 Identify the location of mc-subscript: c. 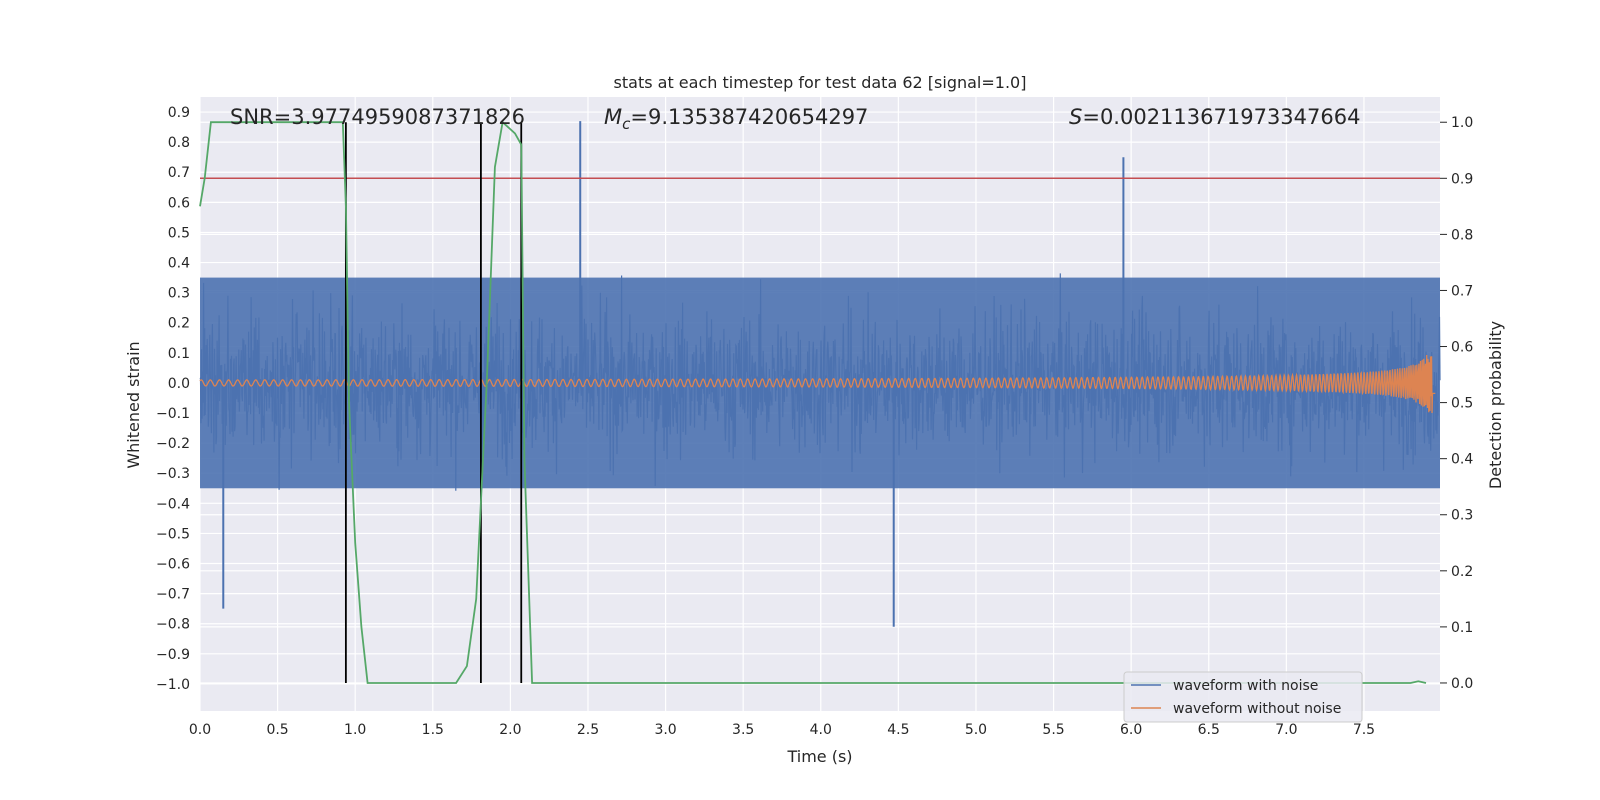
(626, 124).